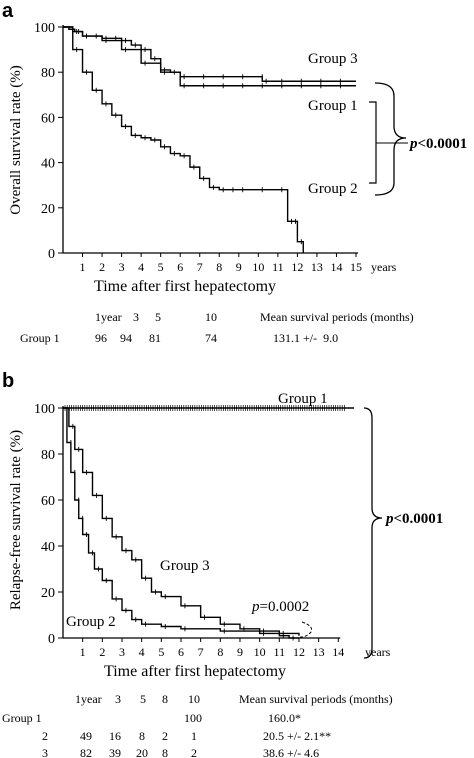 This screenshot has width=474, height=758. Describe the element at coordinates (40, 338) in the screenshot. I see `table-a-row-group1-label: Group 1` at that location.